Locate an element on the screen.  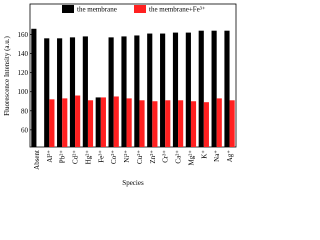
x-axis-label: Species is located at coordinates (133, 183).